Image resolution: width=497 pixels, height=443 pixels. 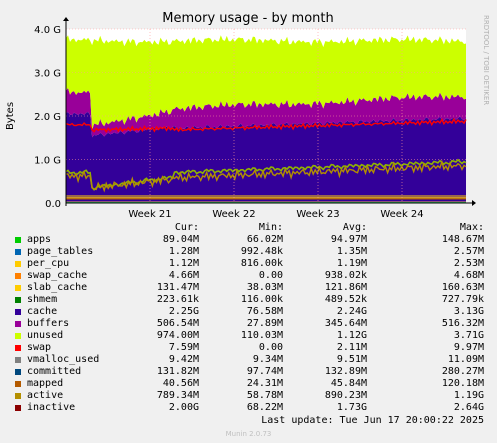 I want to click on value-max: 3.13G, so click(x=468, y=311).